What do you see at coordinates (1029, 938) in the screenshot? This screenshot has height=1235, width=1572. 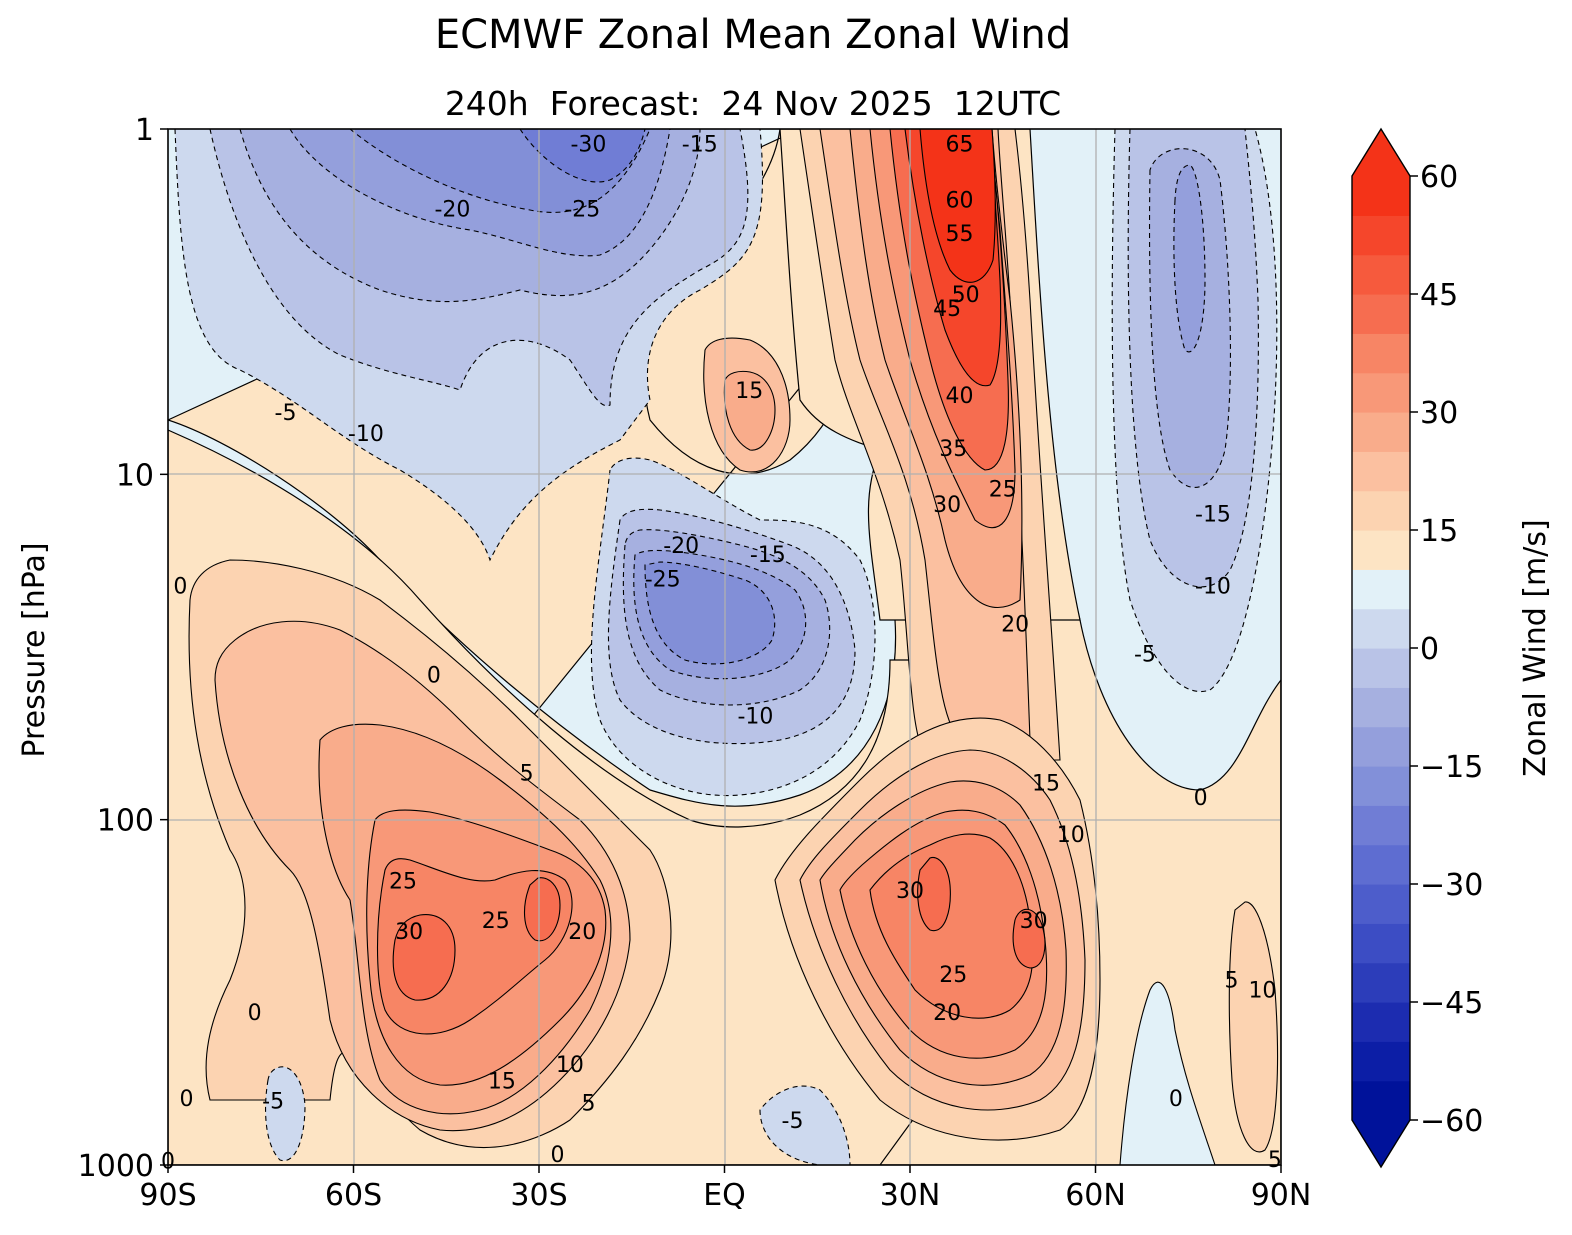 I see `fill-pos-30-nhjet-trop-b` at bounding box center [1029, 938].